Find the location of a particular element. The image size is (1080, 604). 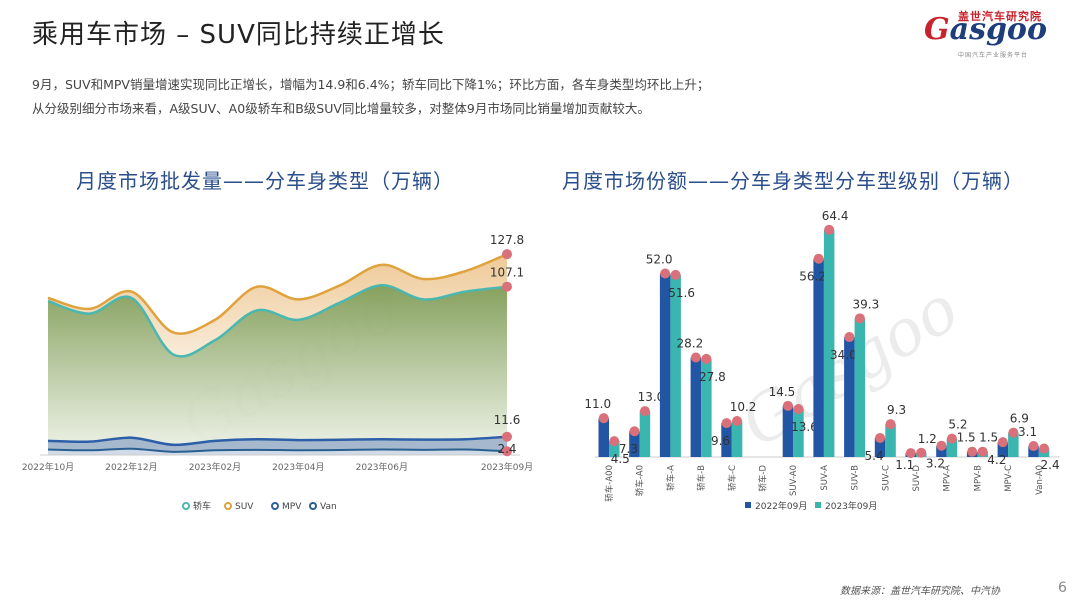

legend-label: SUV is located at coordinates (244, 507).